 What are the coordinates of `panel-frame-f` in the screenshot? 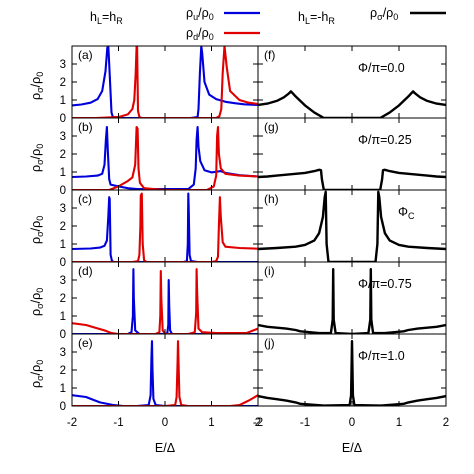 It's located at (352, 82).